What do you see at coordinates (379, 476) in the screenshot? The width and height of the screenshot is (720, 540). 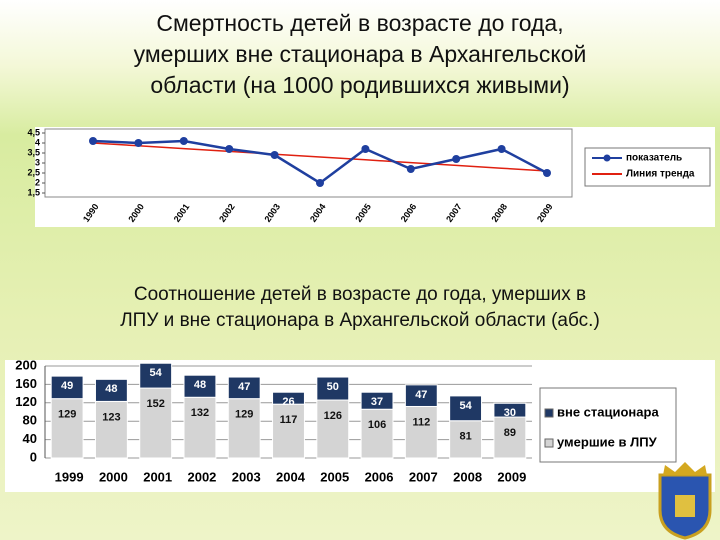 I see `x-tick-label: 2006` at bounding box center [379, 476].